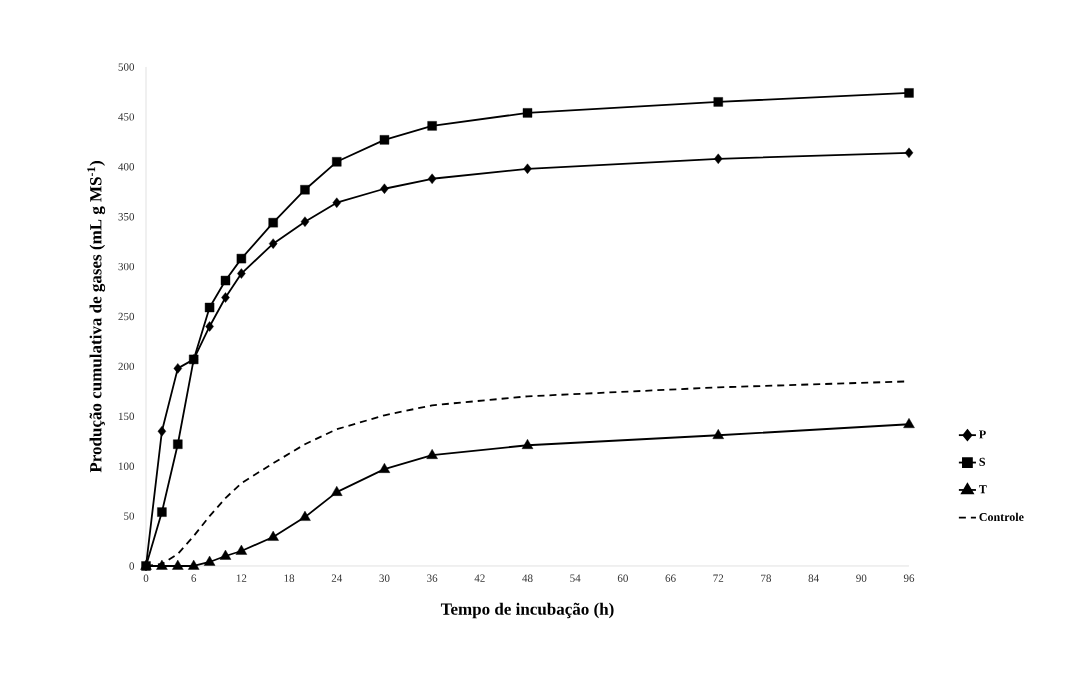 This screenshot has height=684, width=1086. What do you see at coordinates (126, 466) in the screenshot?
I see `y-tick-label: 100` at bounding box center [126, 466].